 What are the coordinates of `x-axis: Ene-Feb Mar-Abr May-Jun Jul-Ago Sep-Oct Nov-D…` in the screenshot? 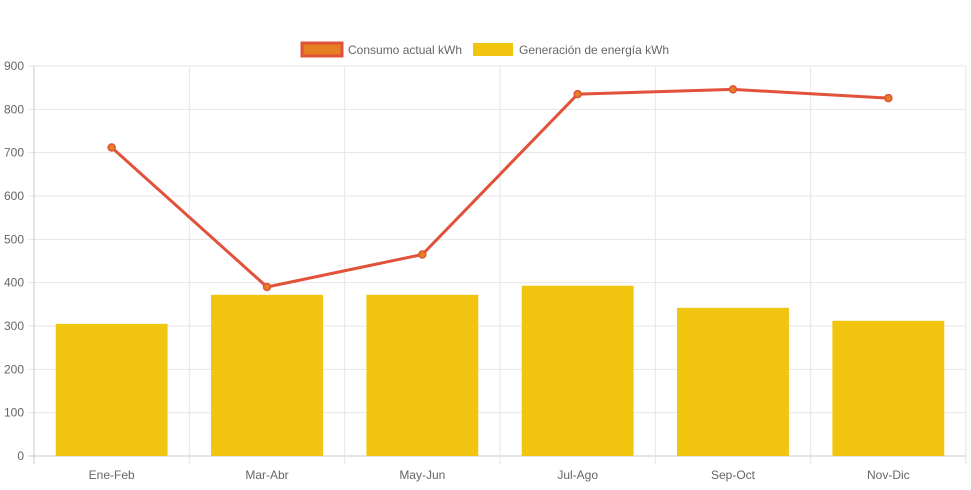 It's located at (499, 475).